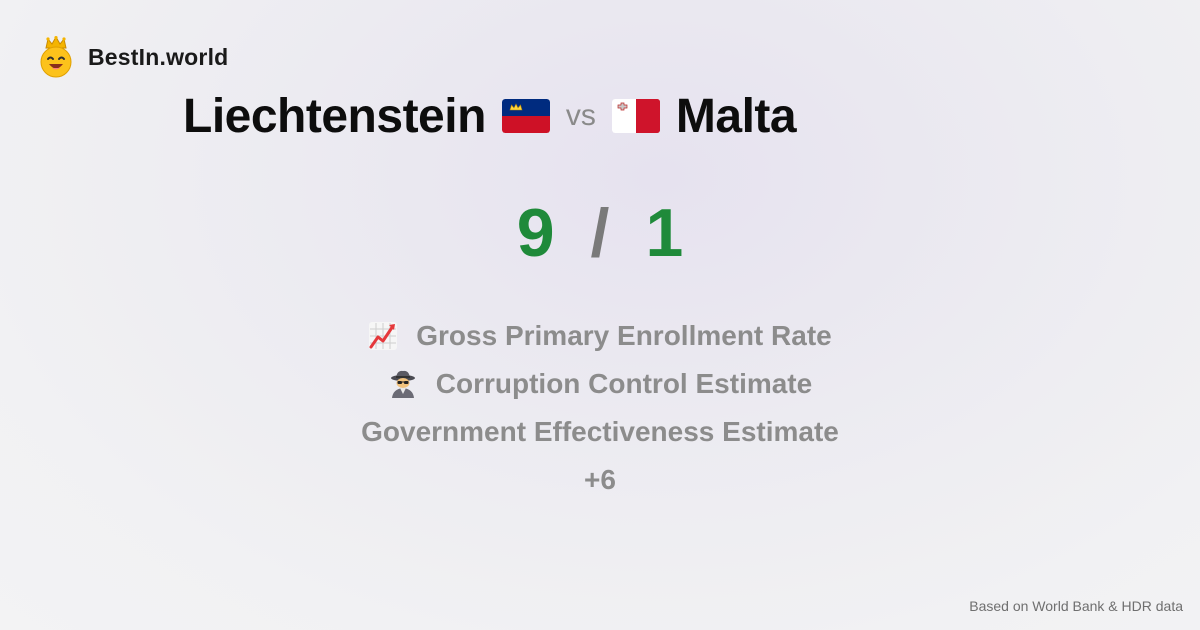 The height and width of the screenshot is (630, 1200). I want to click on metric-label: Corruption Control Estimate, so click(624, 383).